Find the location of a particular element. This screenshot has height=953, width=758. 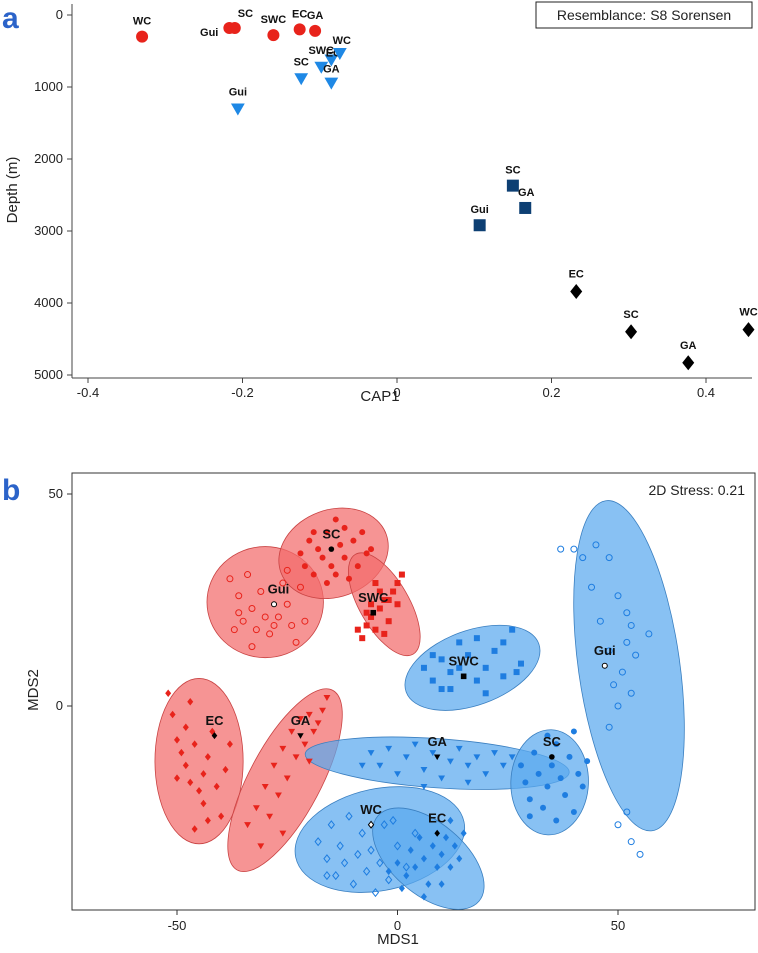

panel-a-point-sc is located at coordinates (512, 185).